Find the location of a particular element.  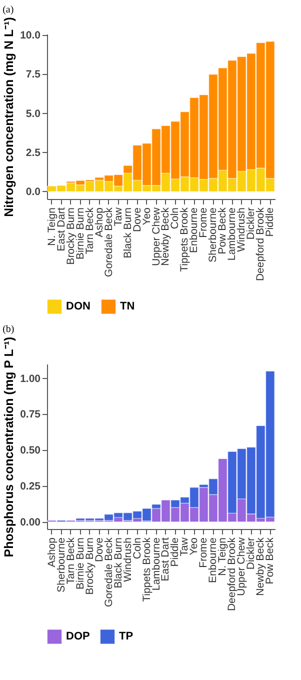

legend-label: TP is located at coordinates (126, 636).